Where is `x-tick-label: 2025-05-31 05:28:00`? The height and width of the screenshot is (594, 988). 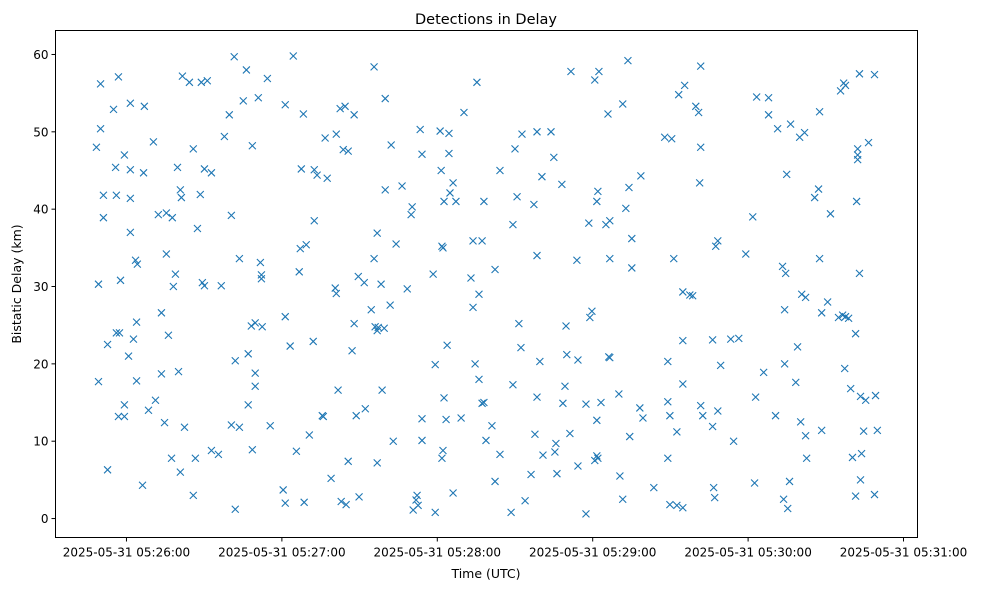
x-tick-label: 2025-05-31 05:28:00 is located at coordinates (437, 553).